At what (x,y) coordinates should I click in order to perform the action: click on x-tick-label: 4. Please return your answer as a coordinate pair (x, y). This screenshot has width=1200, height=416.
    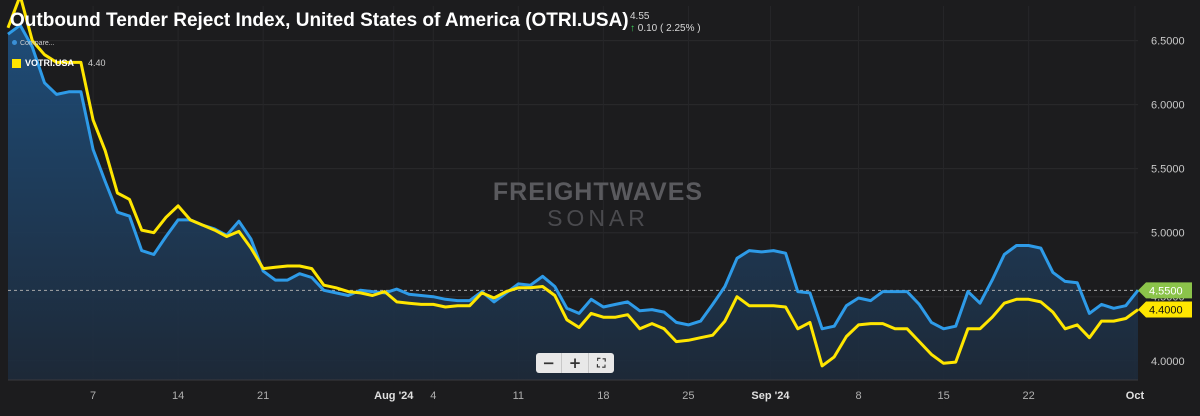
    Looking at the image, I should click on (433, 396).